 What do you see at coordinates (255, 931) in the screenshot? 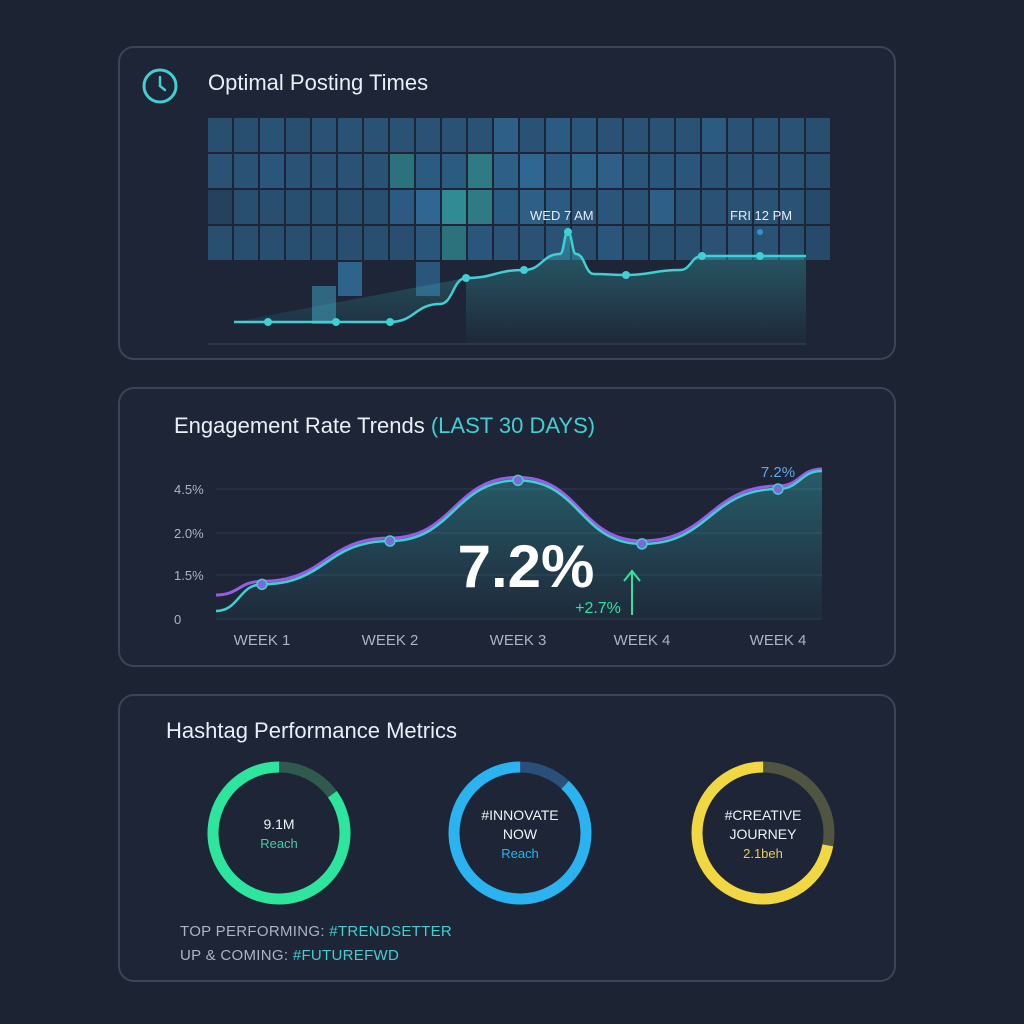
I see `top-performing-label: TOP PERFORMING:` at bounding box center [255, 931].